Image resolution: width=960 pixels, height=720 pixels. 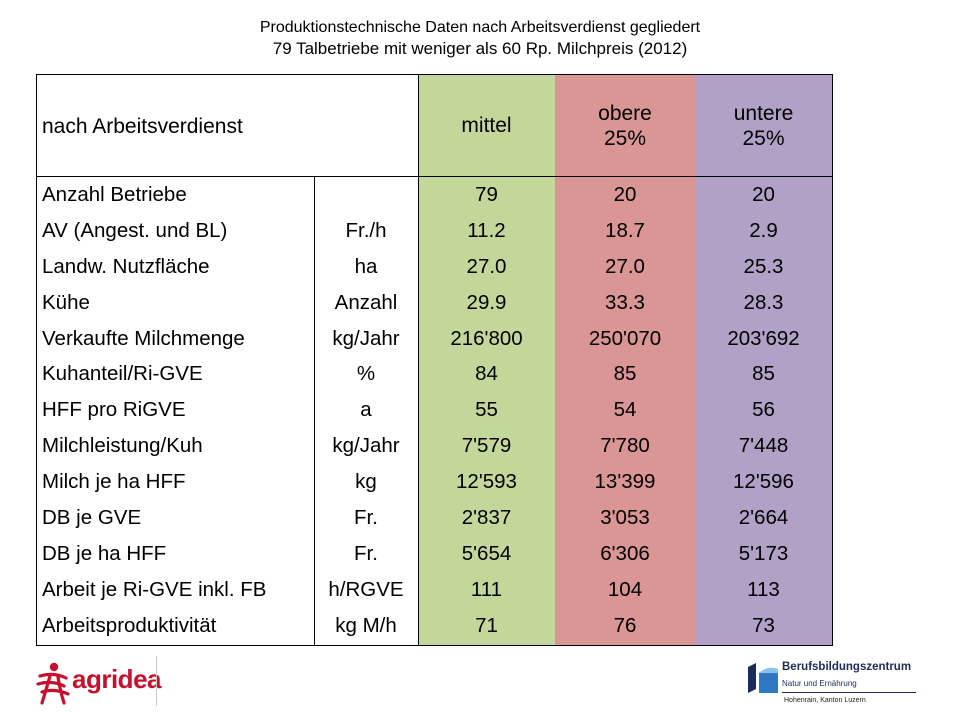 What do you see at coordinates (486, 410) in the screenshot?
I see `cell-mittel: 55` at bounding box center [486, 410].